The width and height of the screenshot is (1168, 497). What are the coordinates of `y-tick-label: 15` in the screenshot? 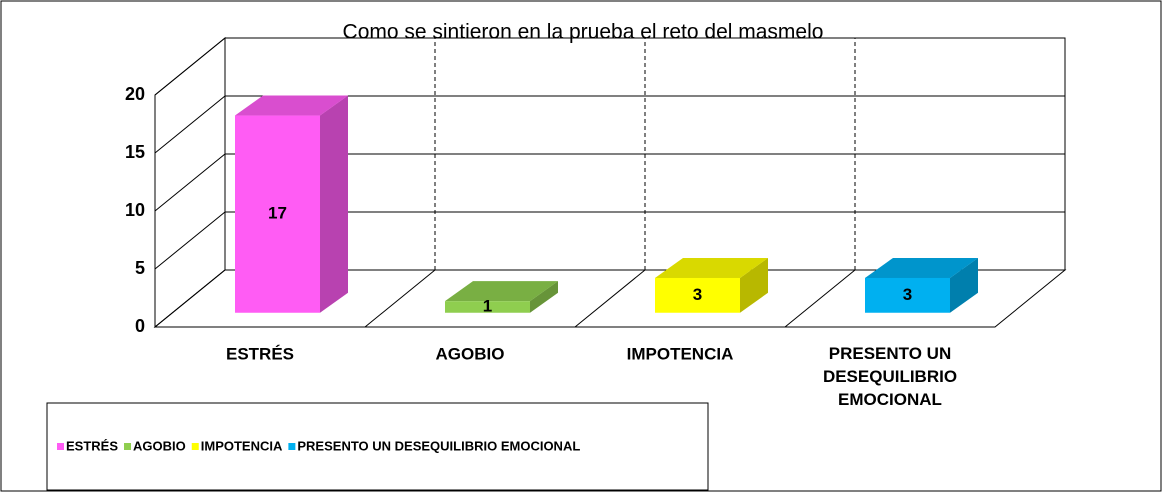 It's located at (135, 152).